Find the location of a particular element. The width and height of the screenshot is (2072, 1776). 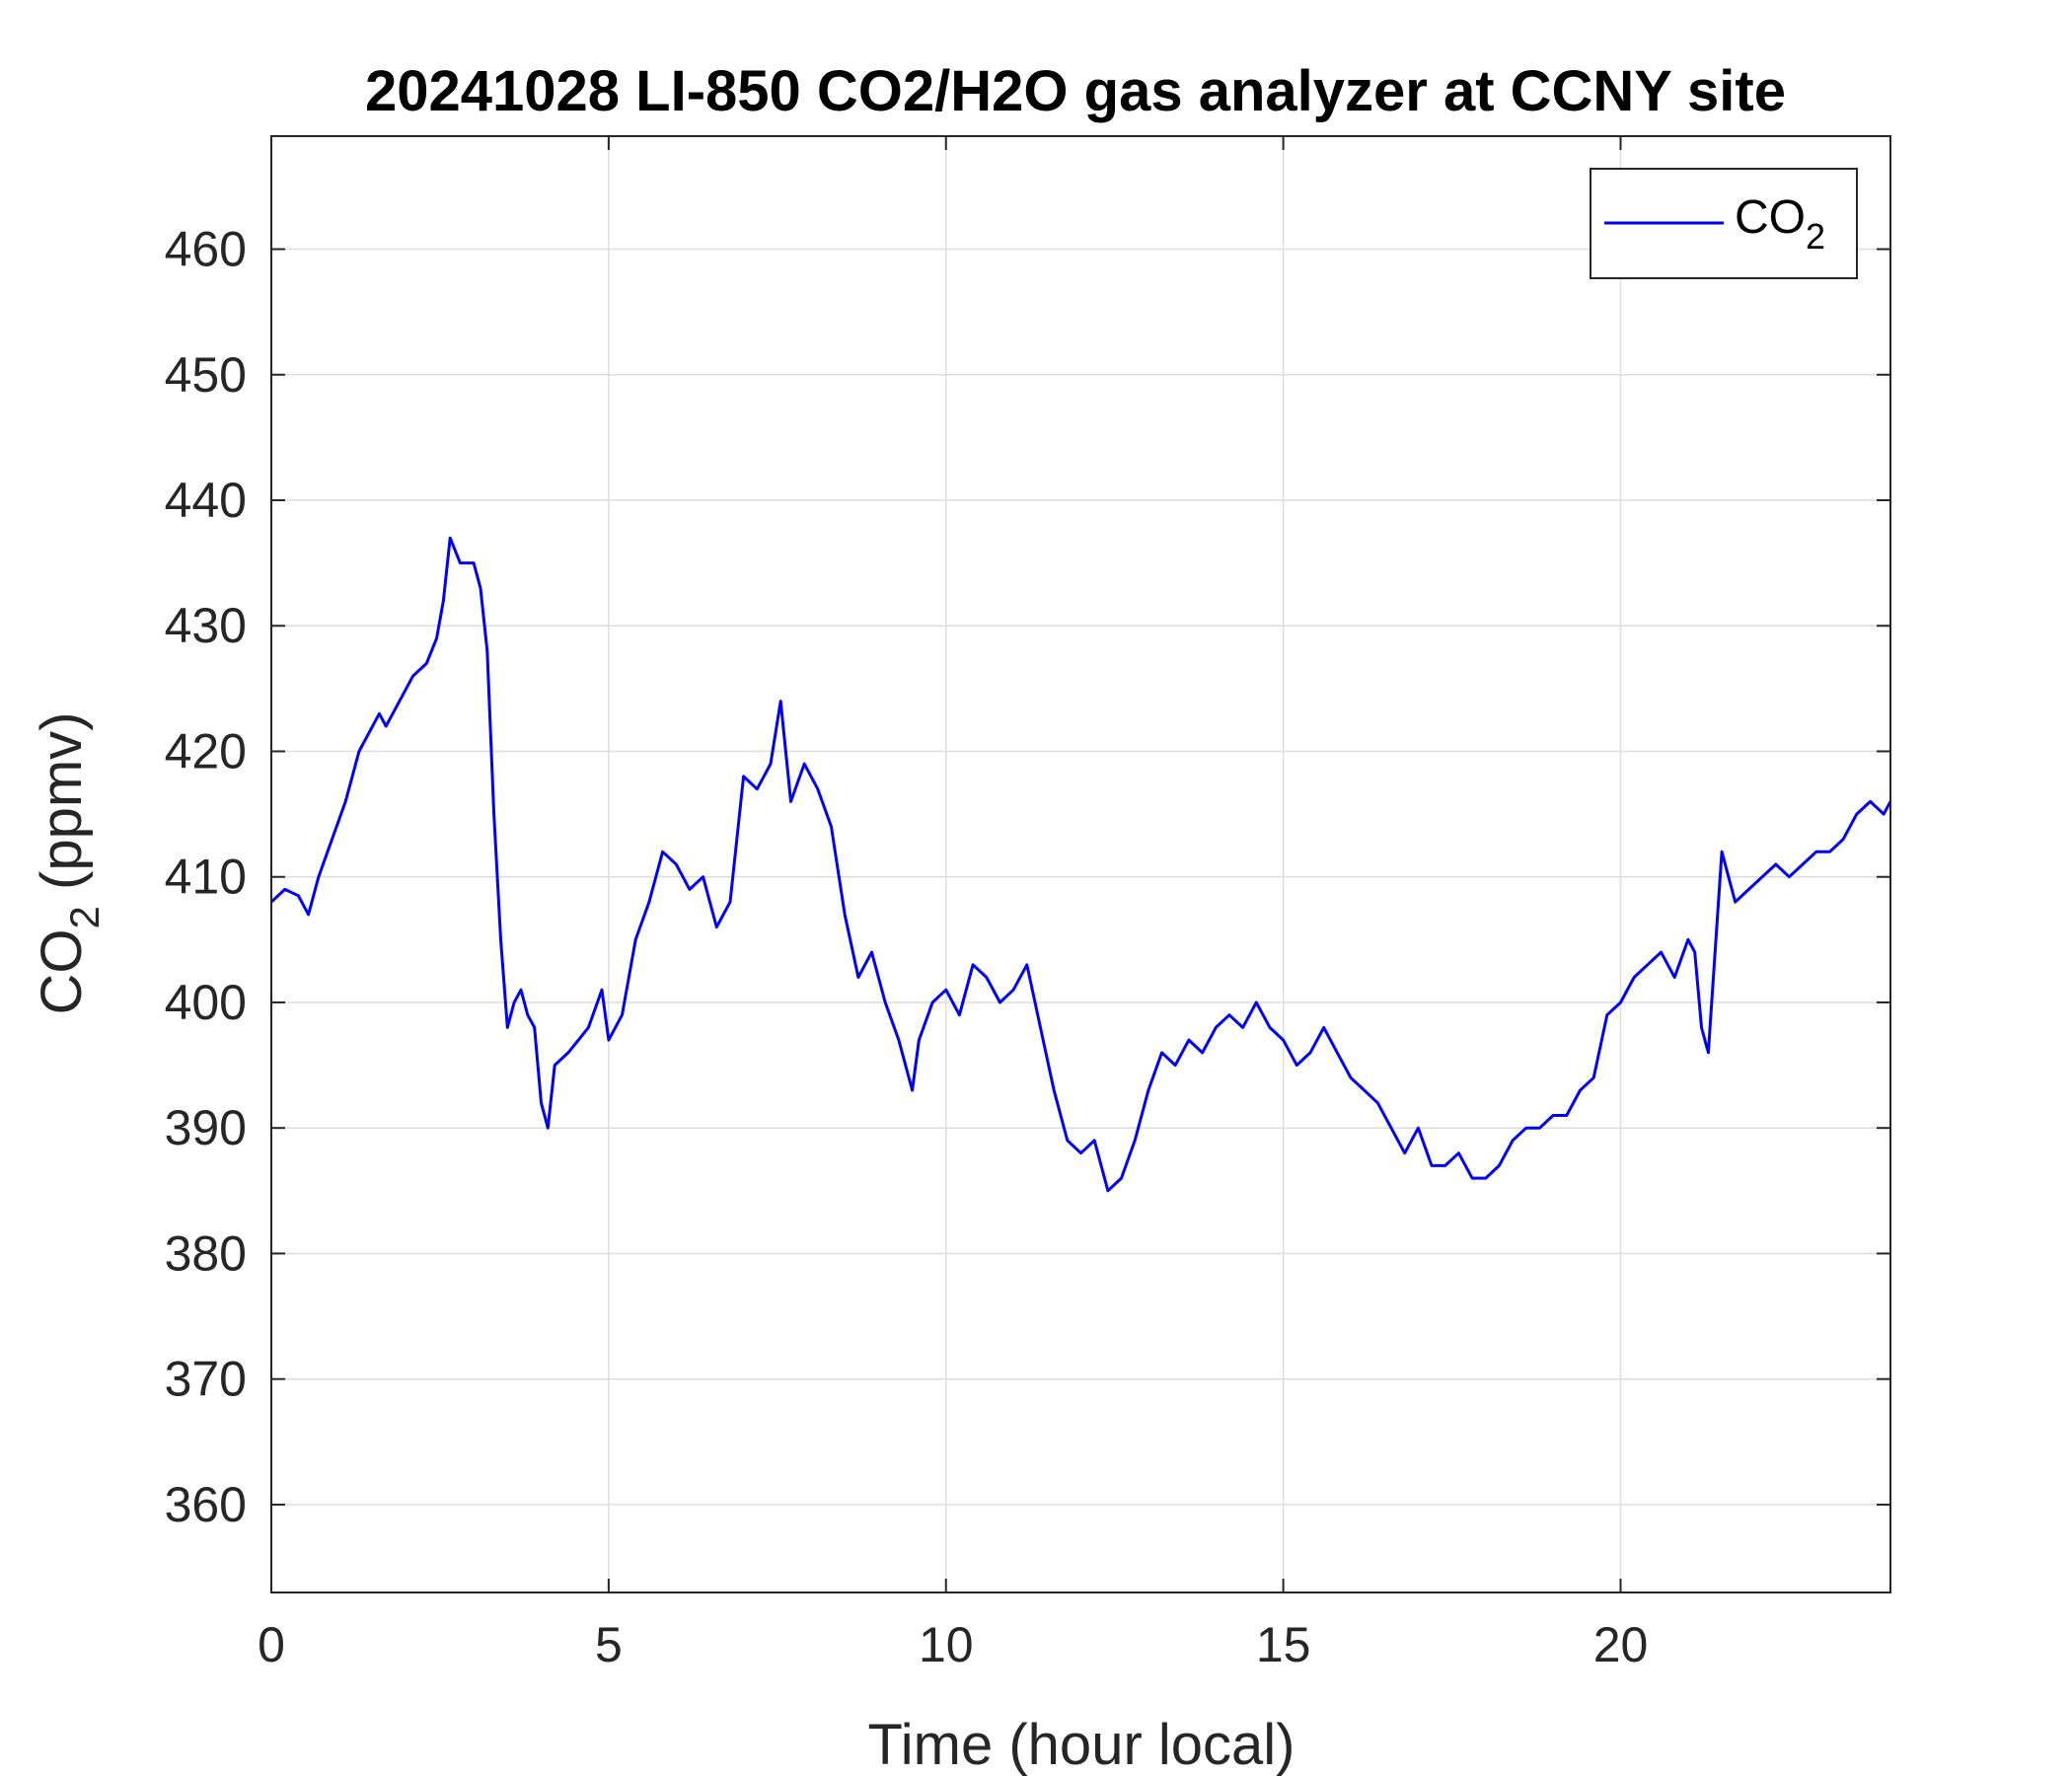

legend-label: CO2 is located at coordinates (1780, 224).